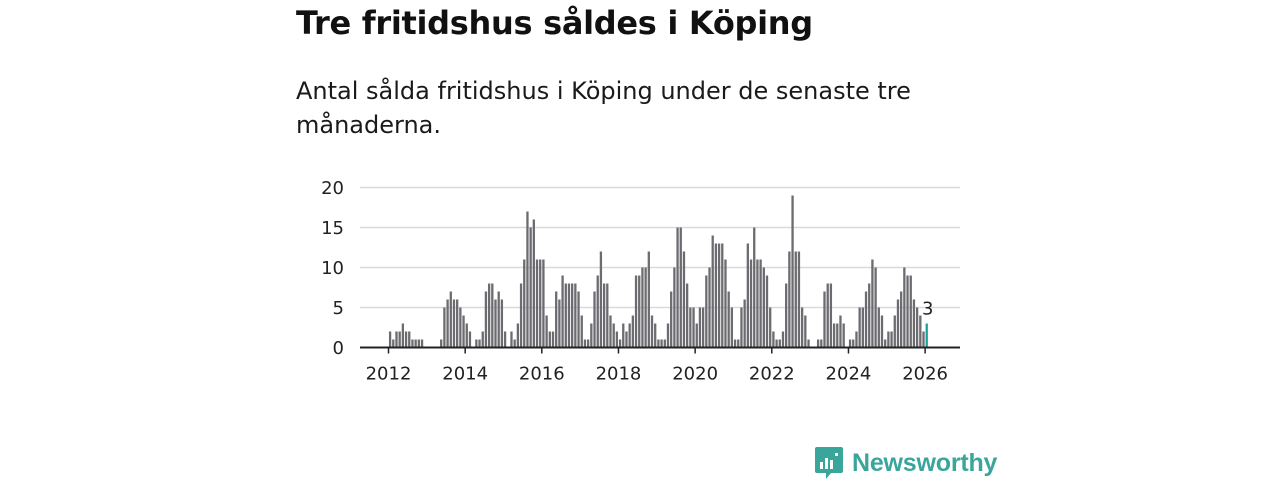  Describe the element at coordinates (695, 374) in the screenshot. I see `x-tick-label: 2020` at that location.